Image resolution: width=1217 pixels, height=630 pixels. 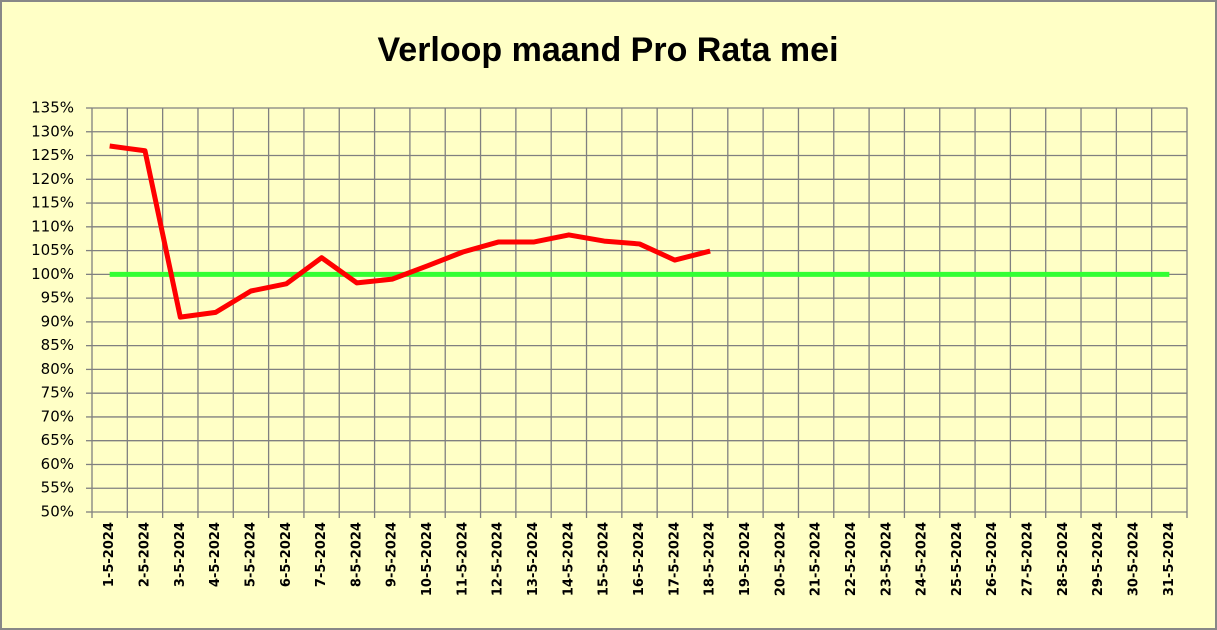 What do you see at coordinates (427, 559) in the screenshot?
I see `x-tick-label: 10-5-2024` at bounding box center [427, 559].